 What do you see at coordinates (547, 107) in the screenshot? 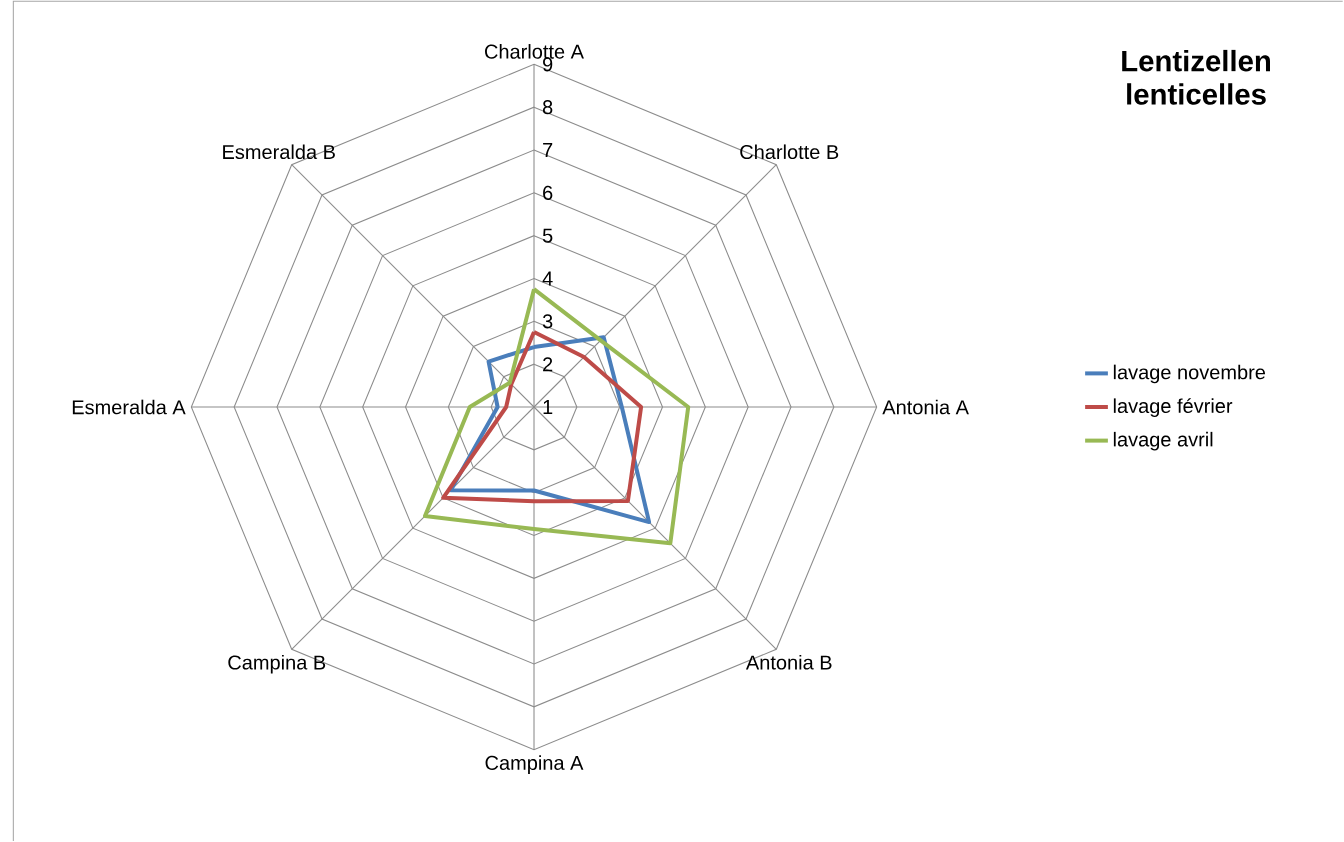
I see `y-tick-label: 8` at bounding box center [547, 107].